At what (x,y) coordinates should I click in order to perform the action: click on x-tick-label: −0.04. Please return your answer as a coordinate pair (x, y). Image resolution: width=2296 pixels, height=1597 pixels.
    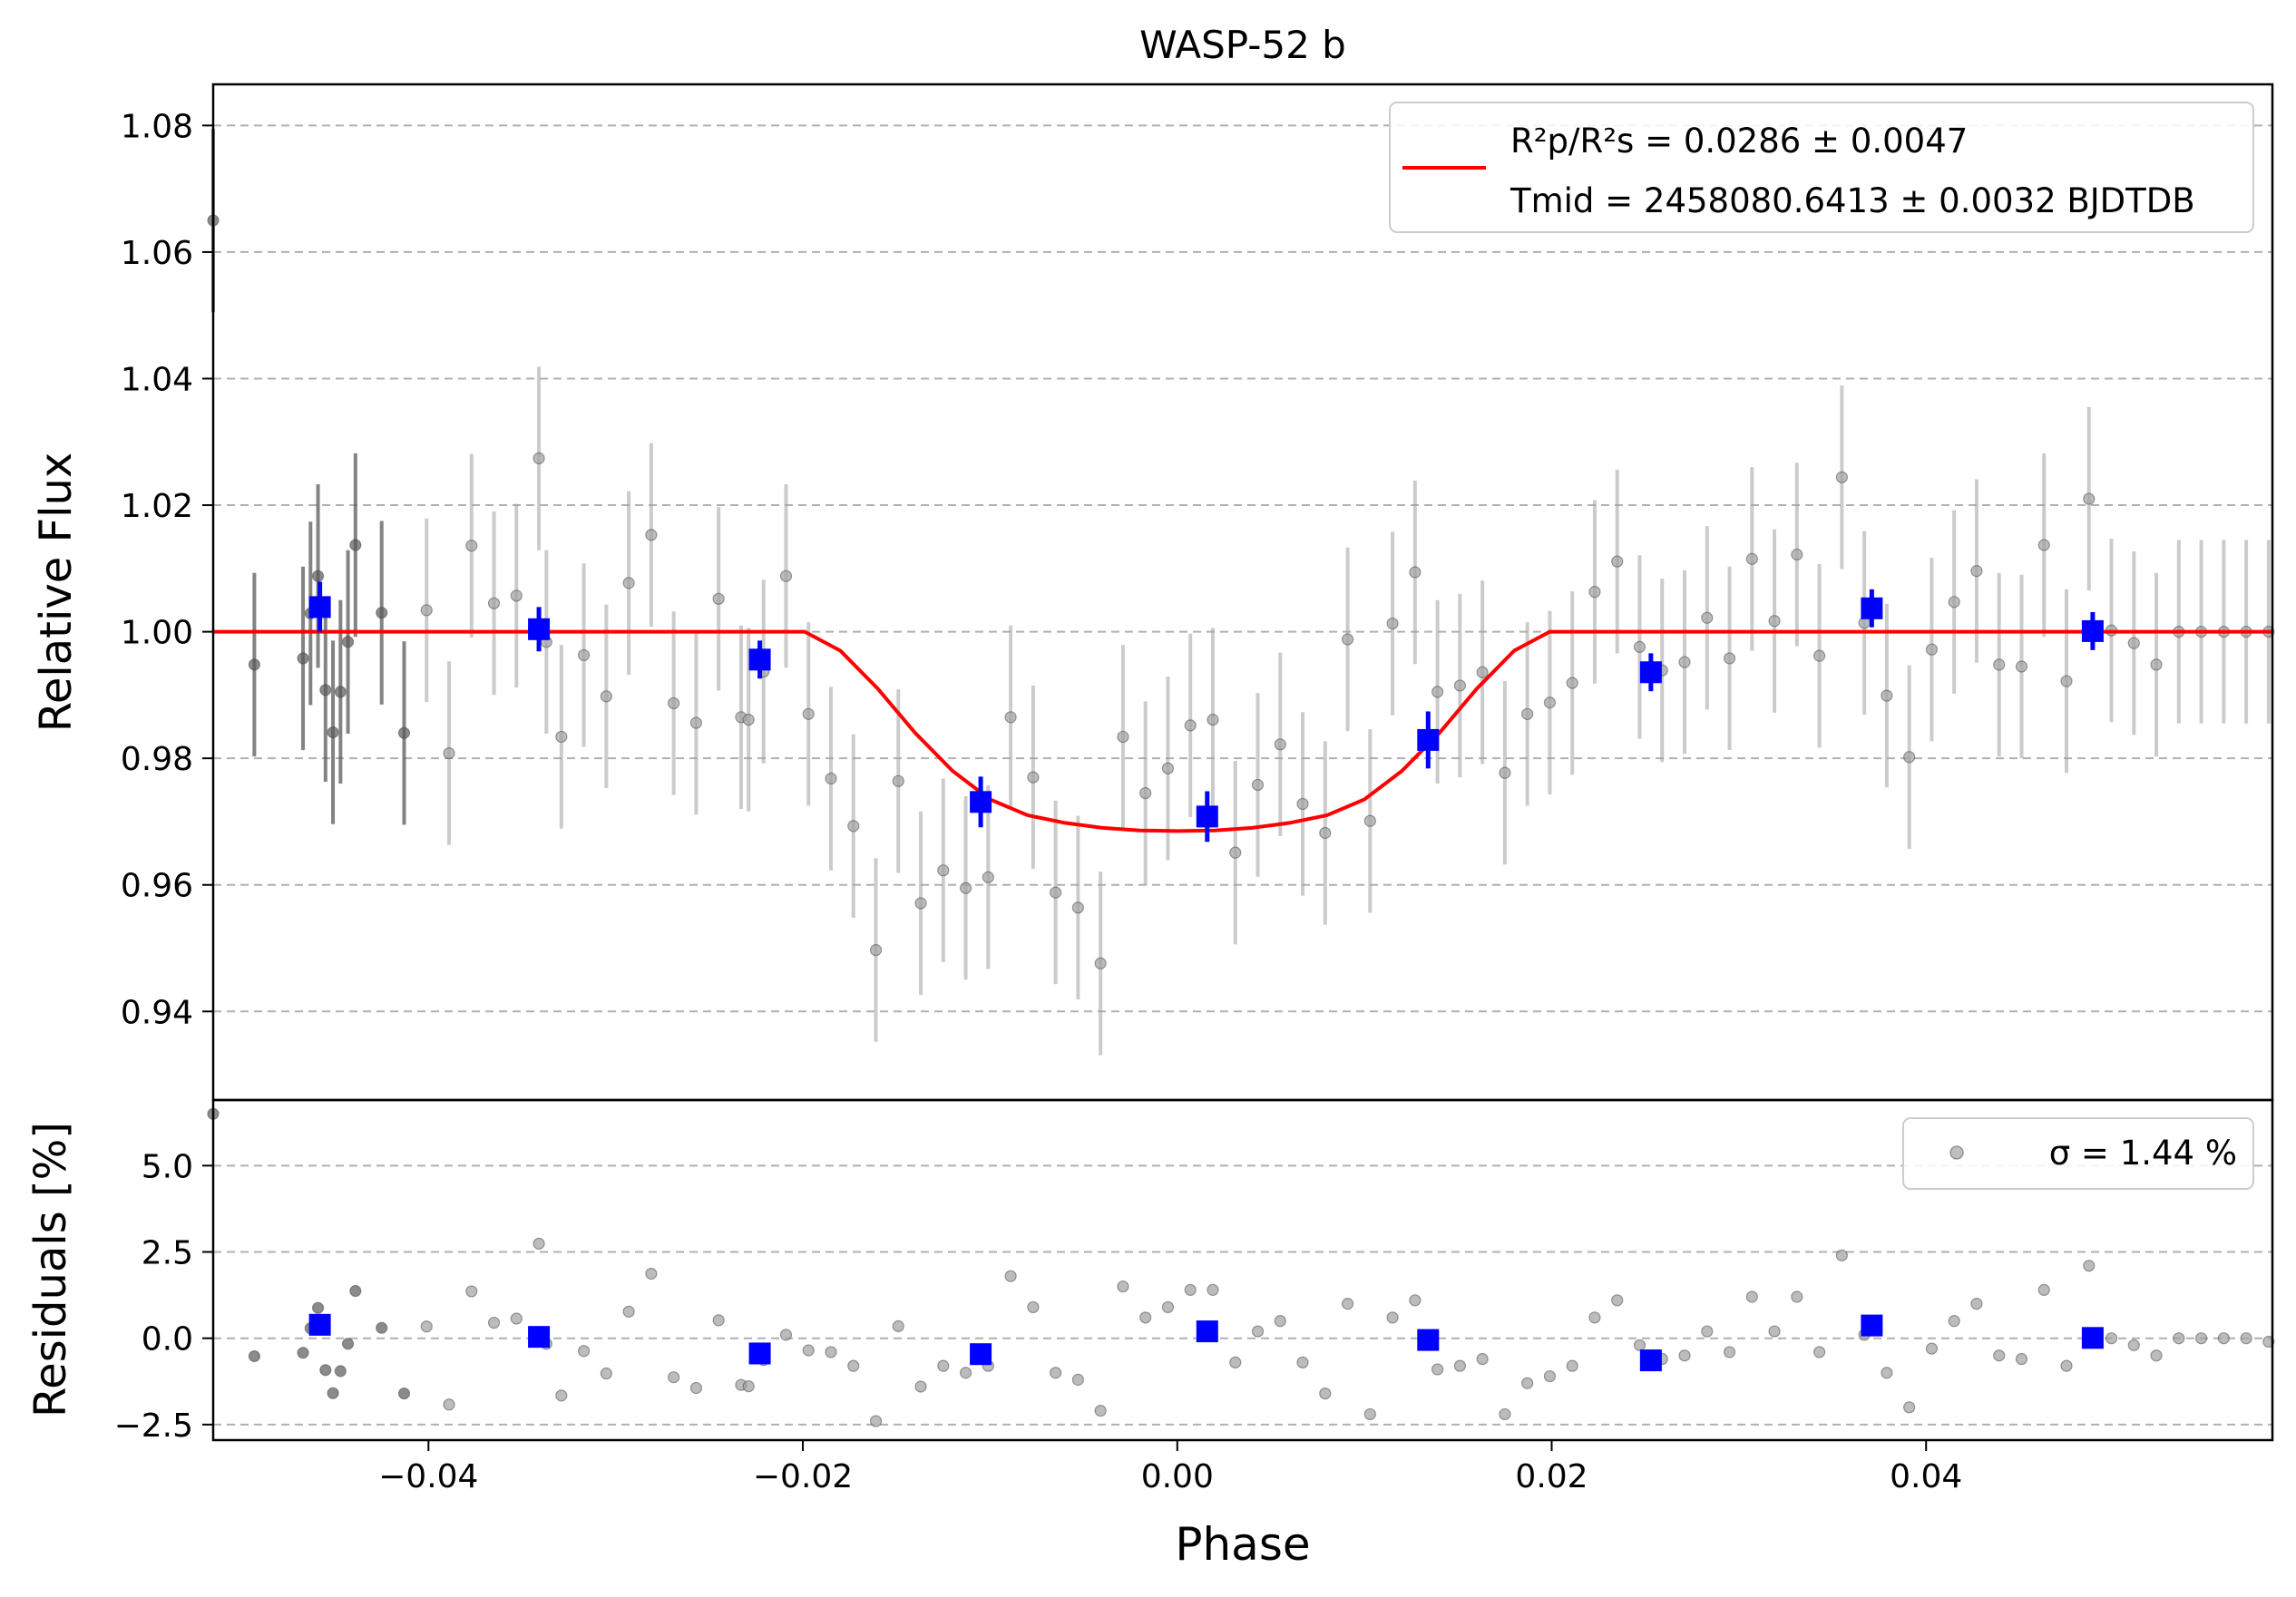
    Looking at the image, I should click on (428, 1476).